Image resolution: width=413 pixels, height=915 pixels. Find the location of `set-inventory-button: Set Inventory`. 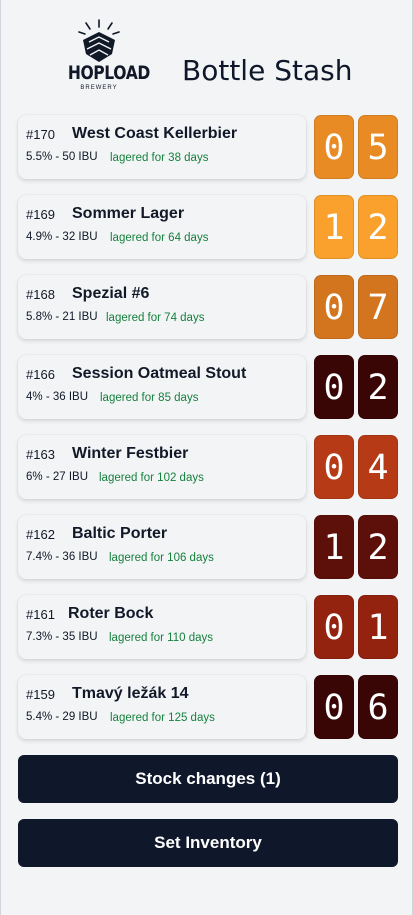

set-inventory-button: Set Inventory is located at coordinates (208, 843).